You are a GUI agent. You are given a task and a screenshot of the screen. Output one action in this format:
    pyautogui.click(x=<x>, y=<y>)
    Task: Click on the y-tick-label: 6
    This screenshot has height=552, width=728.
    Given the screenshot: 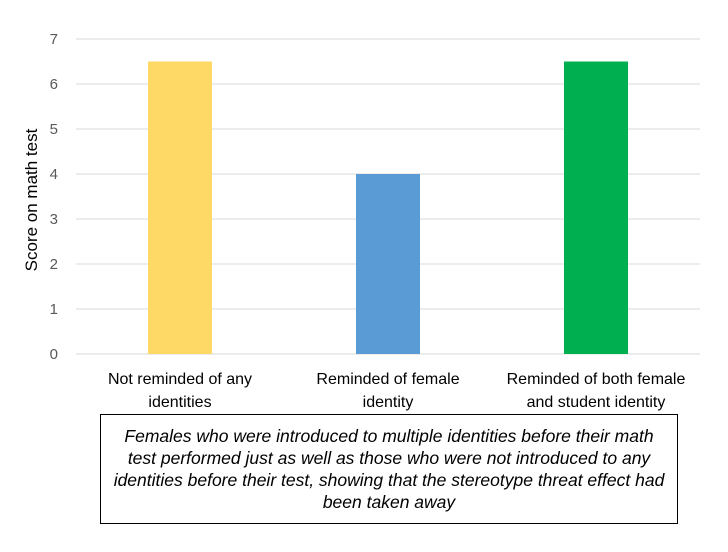 What is the action you would take?
    pyautogui.click(x=54, y=84)
    